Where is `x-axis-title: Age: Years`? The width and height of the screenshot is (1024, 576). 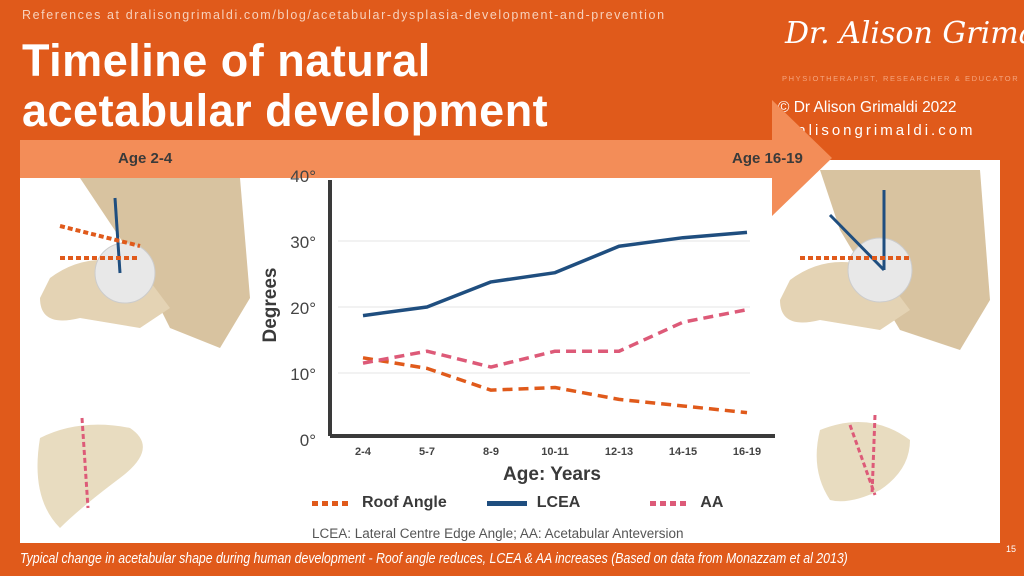 x-axis-title: Age: Years is located at coordinates (552, 474).